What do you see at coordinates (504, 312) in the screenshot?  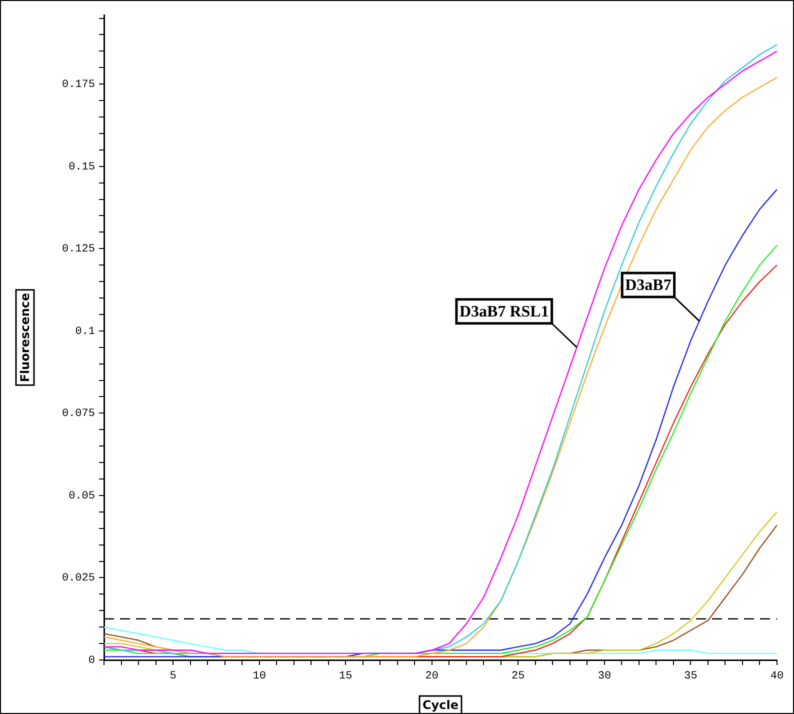 I see `annotation: D3aB7 RSL1` at bounding box center [504, 312].